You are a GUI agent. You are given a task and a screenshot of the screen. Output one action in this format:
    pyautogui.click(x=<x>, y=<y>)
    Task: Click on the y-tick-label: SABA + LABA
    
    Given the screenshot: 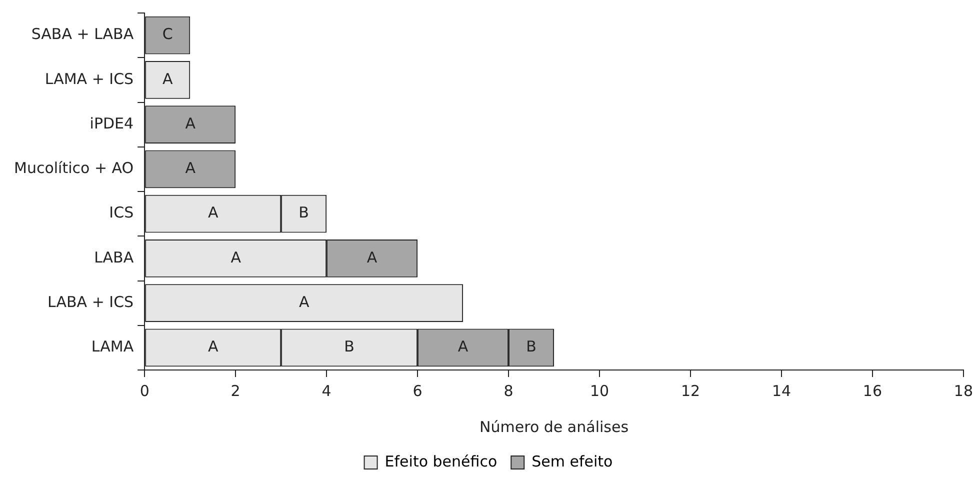 What is the action you would take?
    pyautogui.click(x=82, y=34)
    